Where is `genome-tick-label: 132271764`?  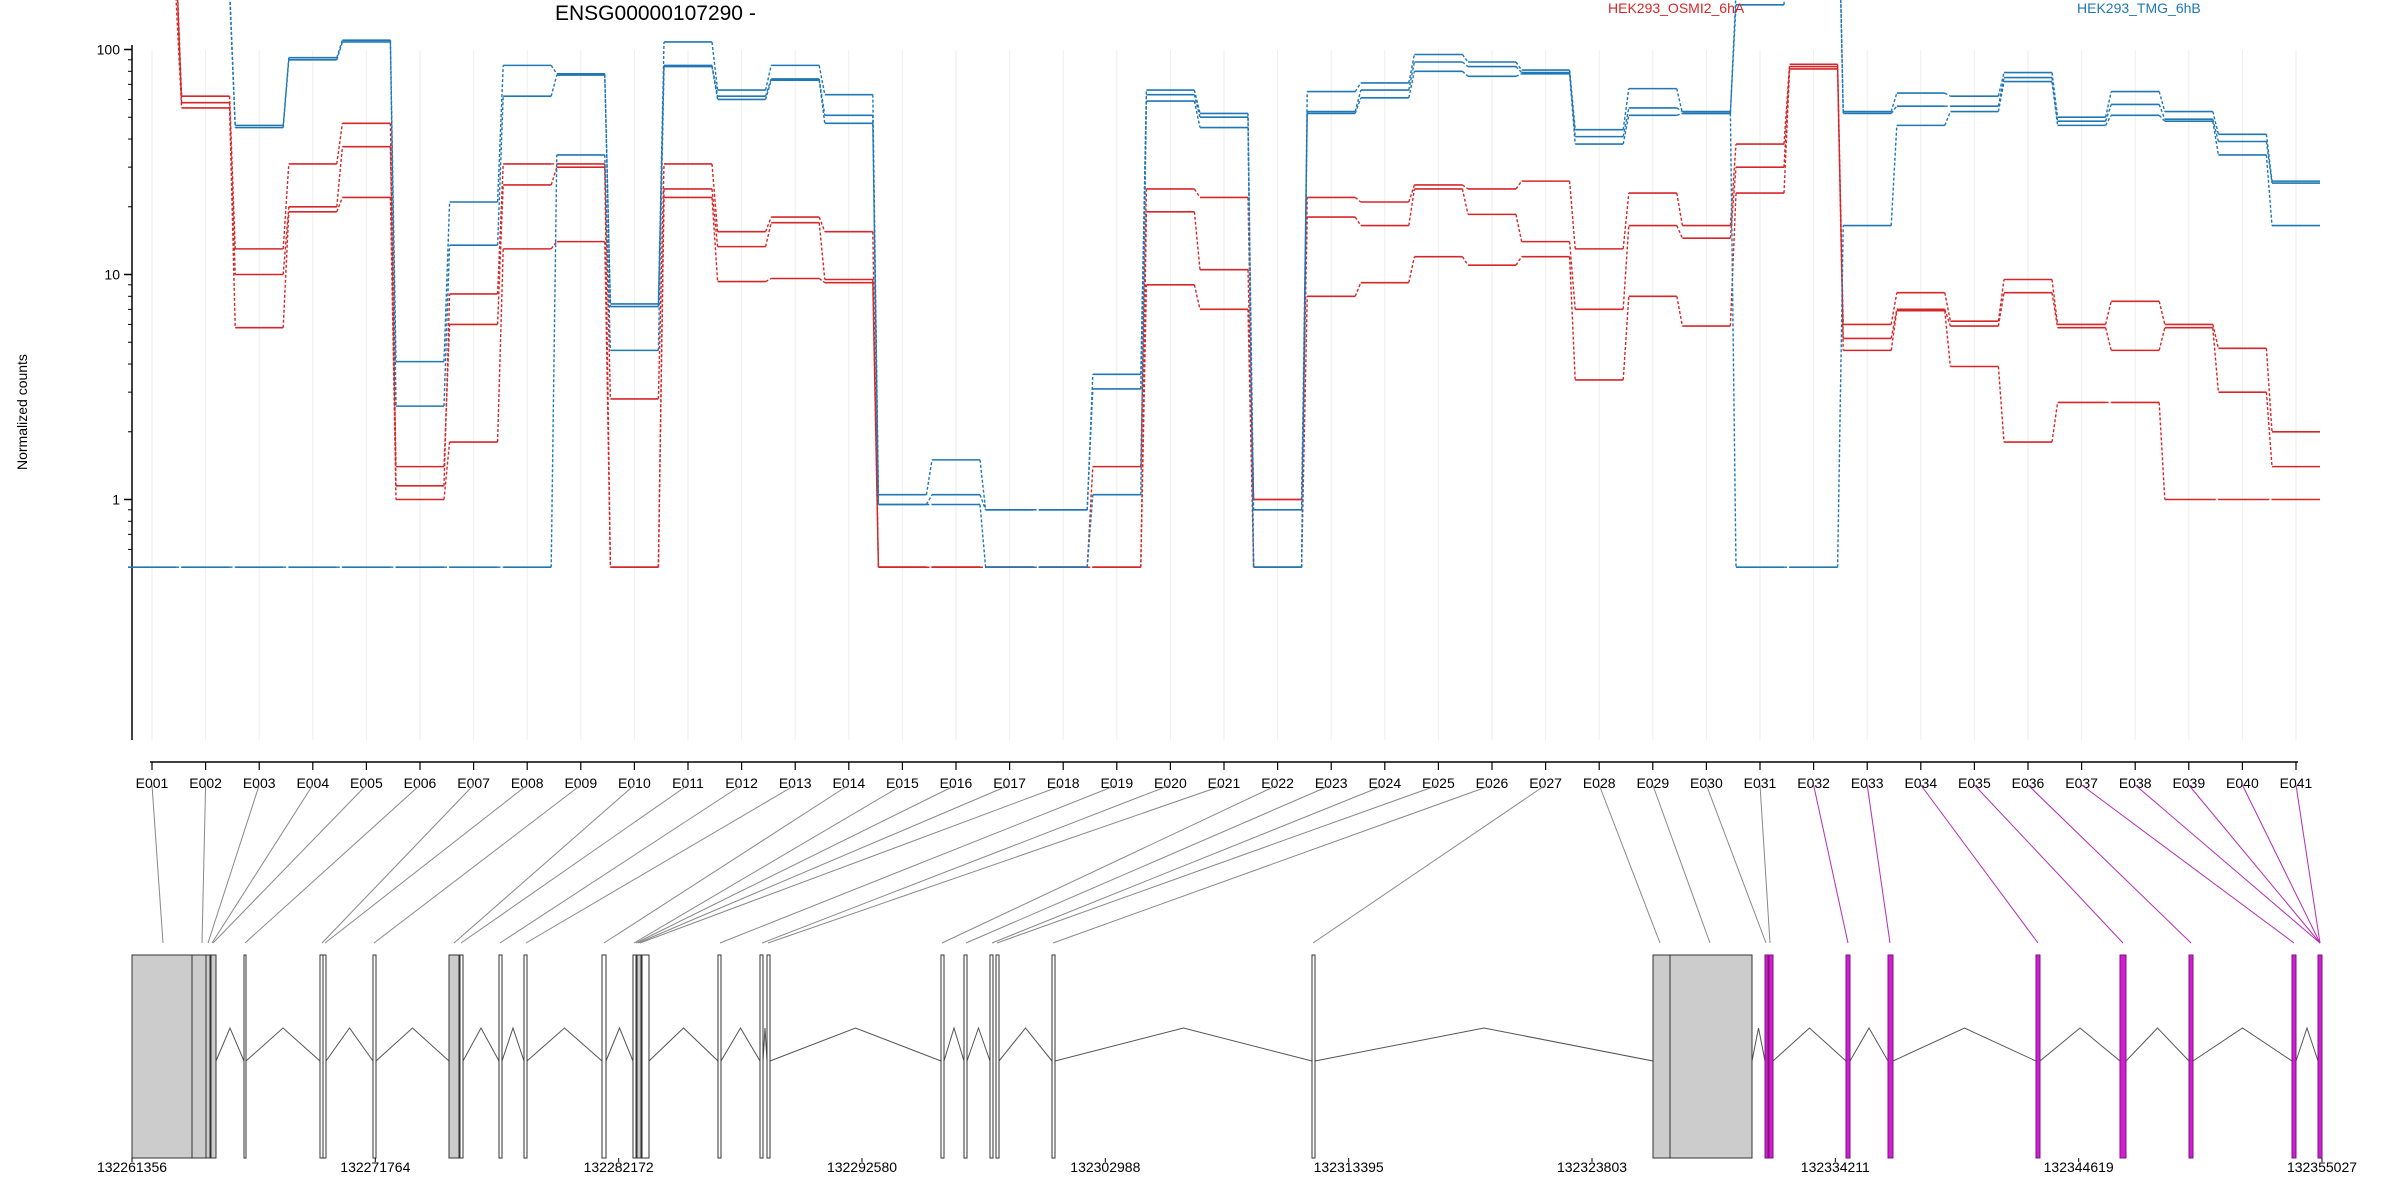 genome-tick-label: 132271764 is located at coordinates (375, 1167).